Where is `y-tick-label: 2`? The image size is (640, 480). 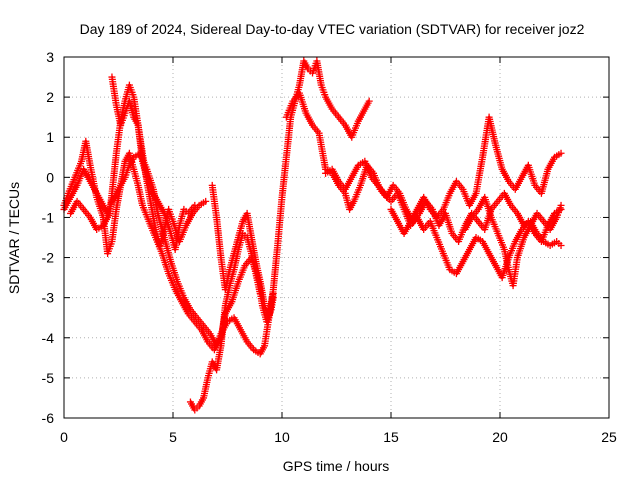 y-tick-label: 2 is located at coordinates (50, 97).